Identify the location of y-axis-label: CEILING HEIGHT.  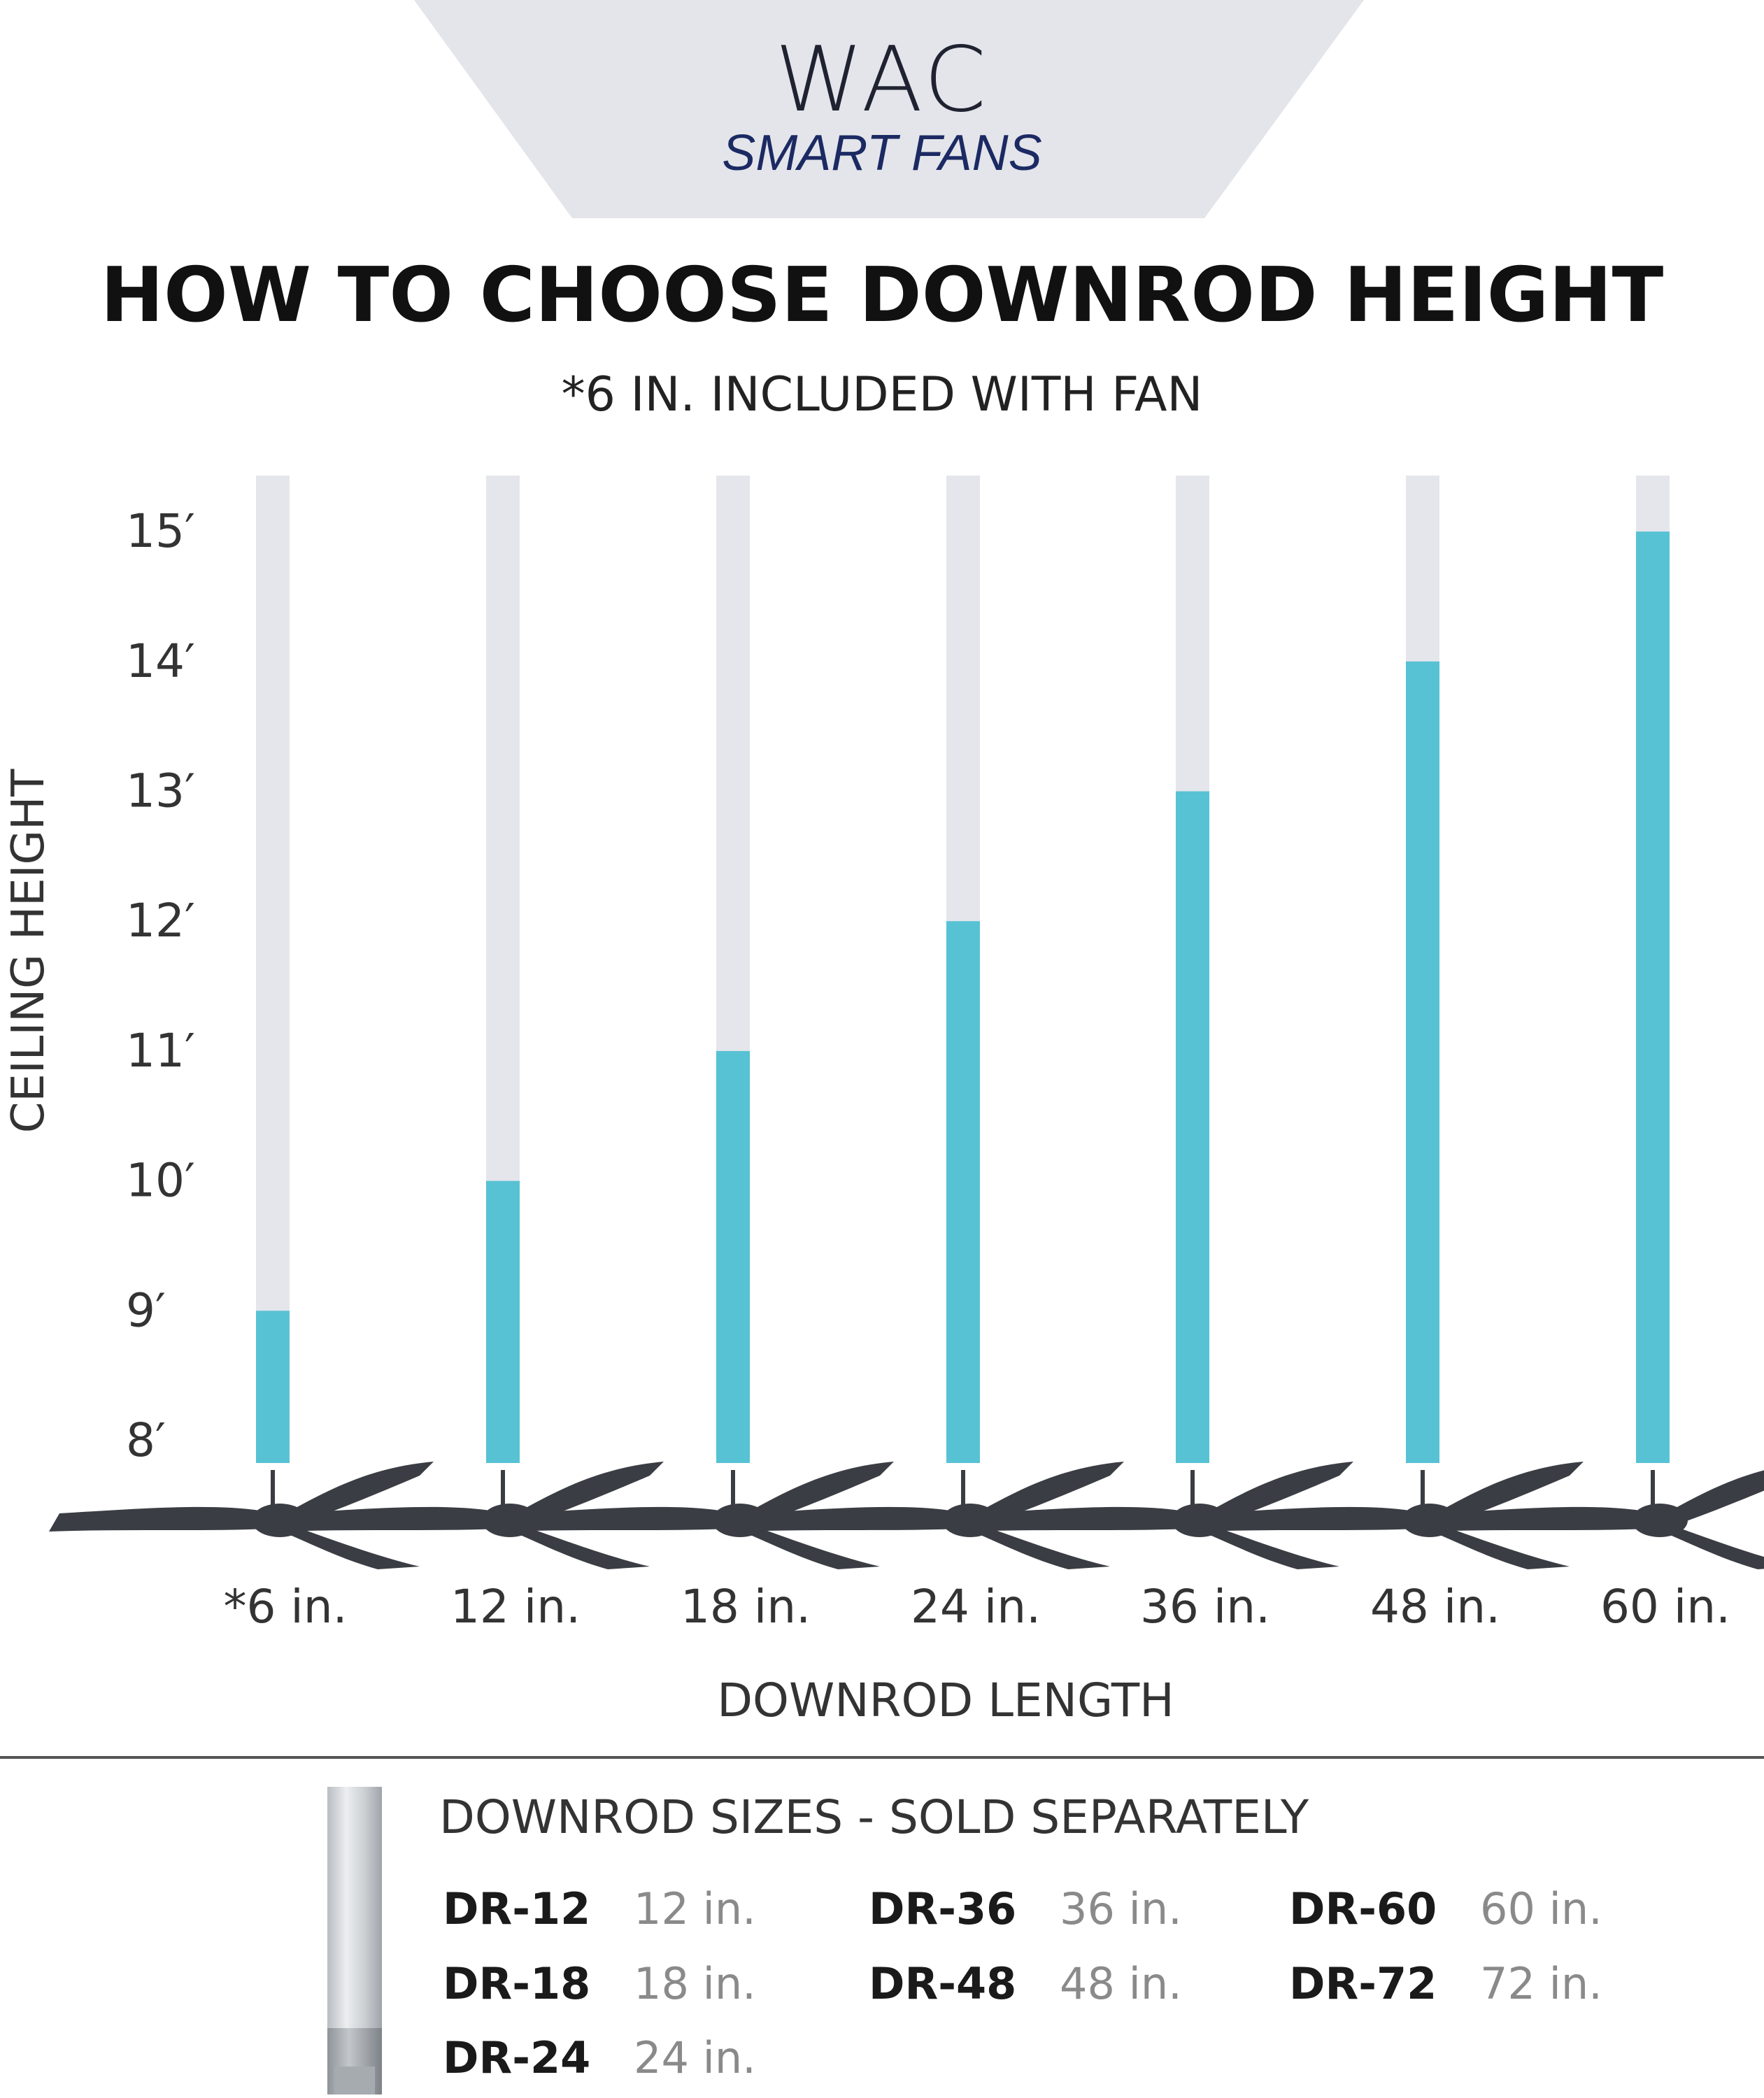
(29, 952).